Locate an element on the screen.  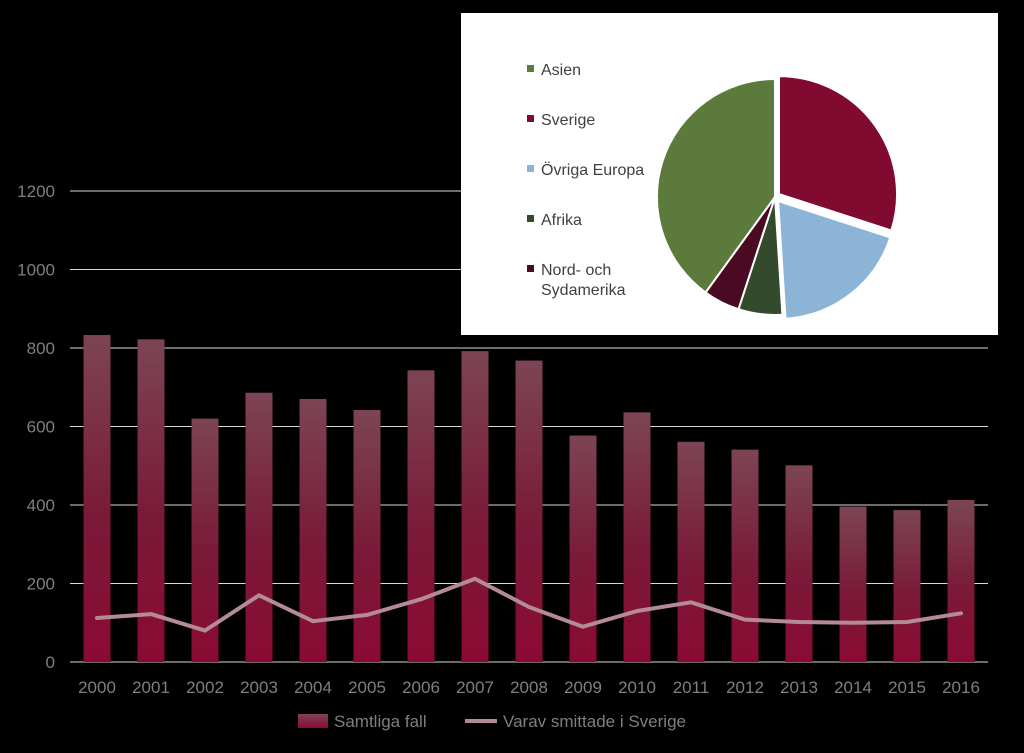
y-axis-ticks: 0 200 400 600 800 1000 1200 is located at coordinates (36, 427).